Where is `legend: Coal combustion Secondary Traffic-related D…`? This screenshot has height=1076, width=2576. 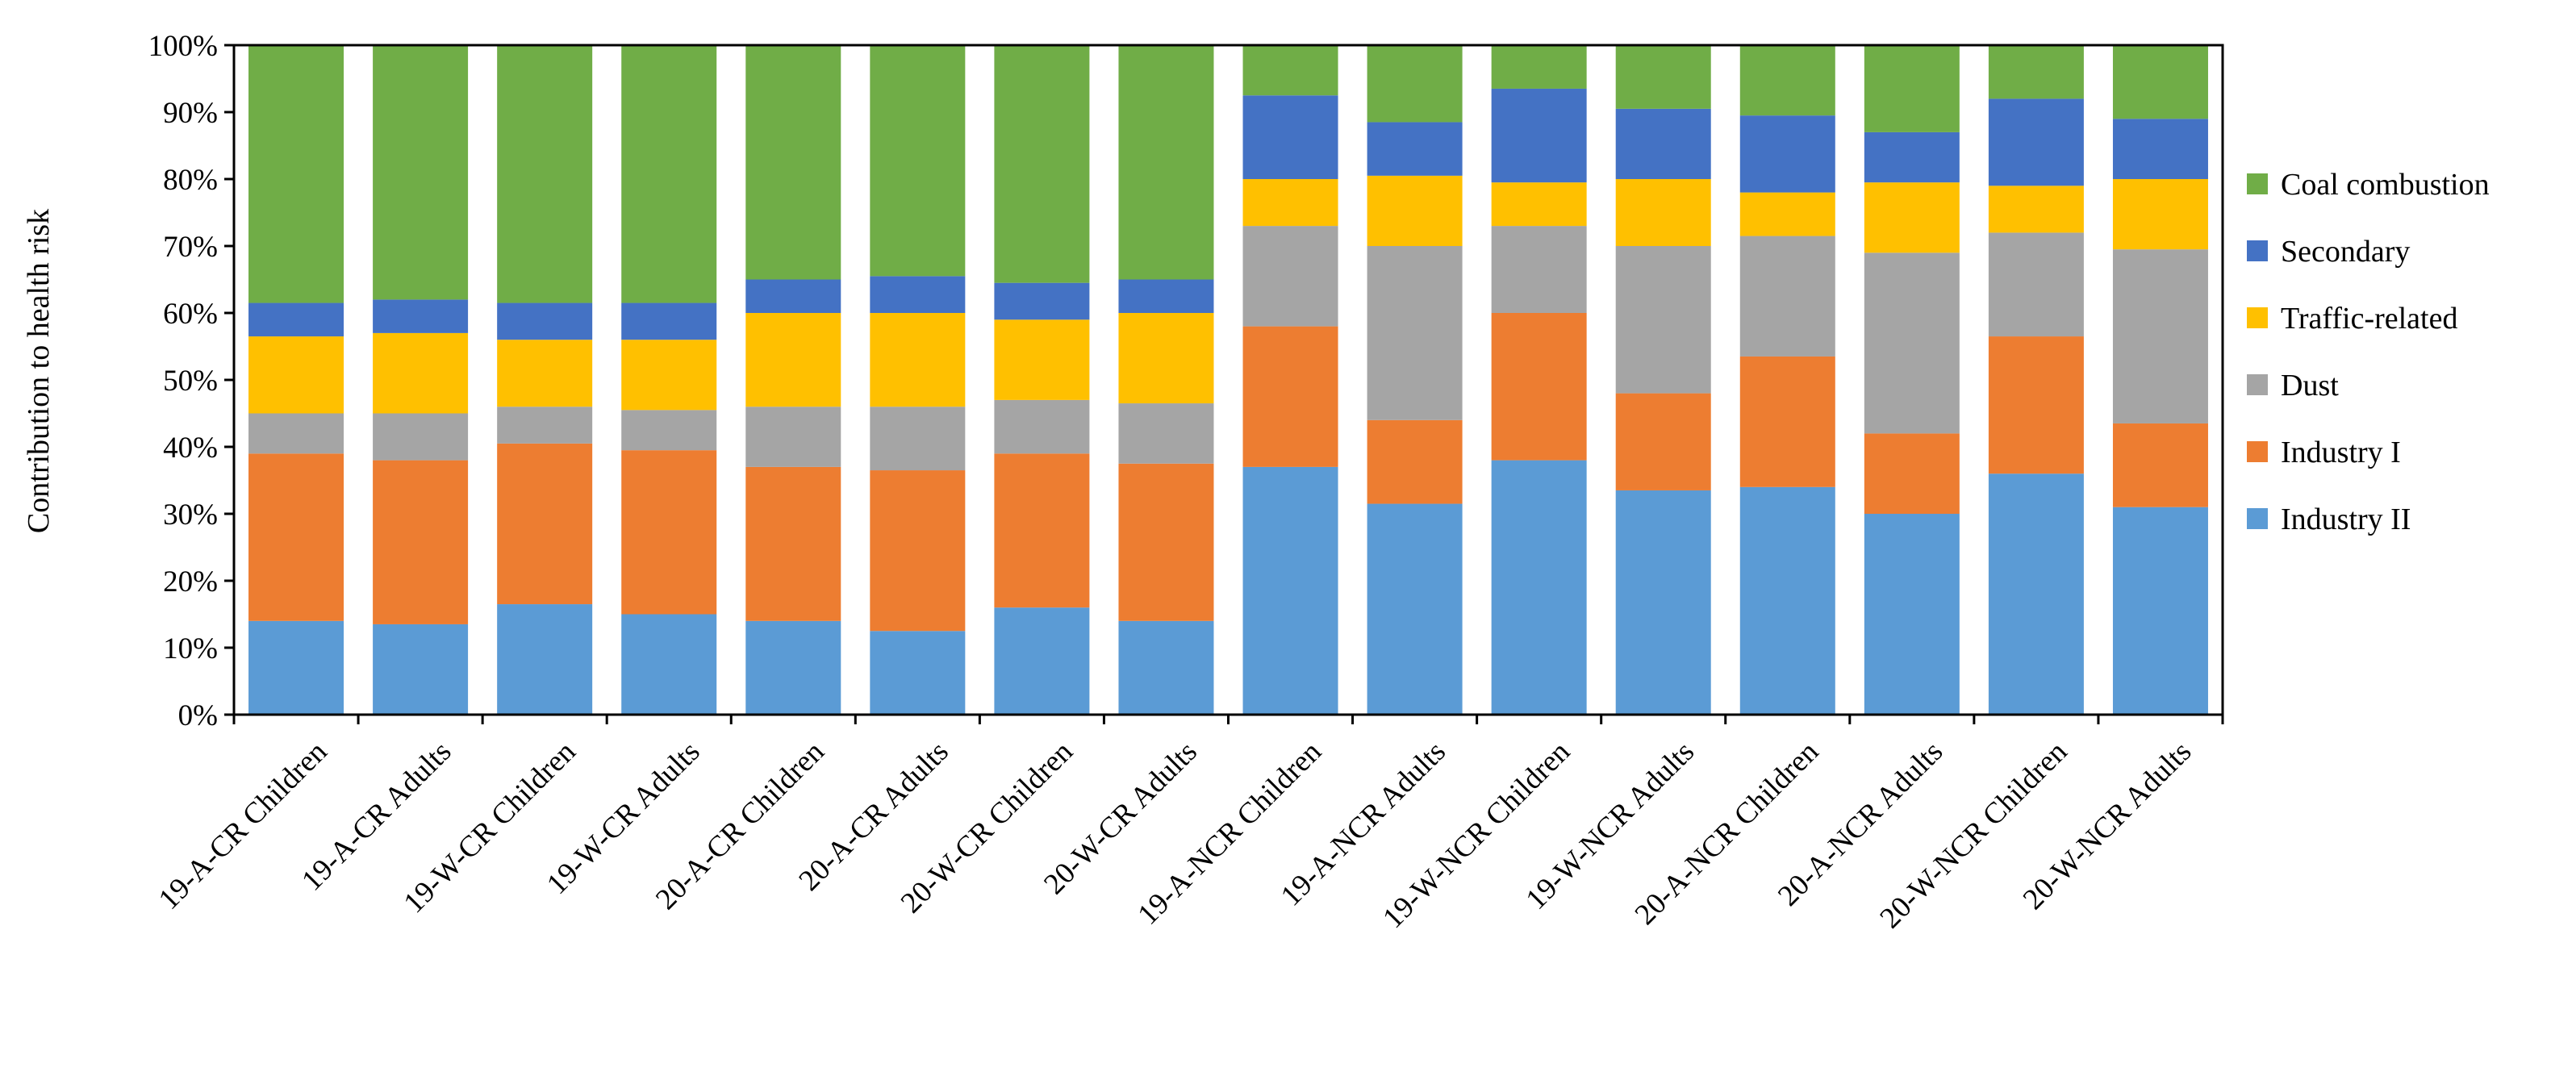 legend: Coal combustion Secondary Traffic-related D… is located at coordinates (2368, 352).